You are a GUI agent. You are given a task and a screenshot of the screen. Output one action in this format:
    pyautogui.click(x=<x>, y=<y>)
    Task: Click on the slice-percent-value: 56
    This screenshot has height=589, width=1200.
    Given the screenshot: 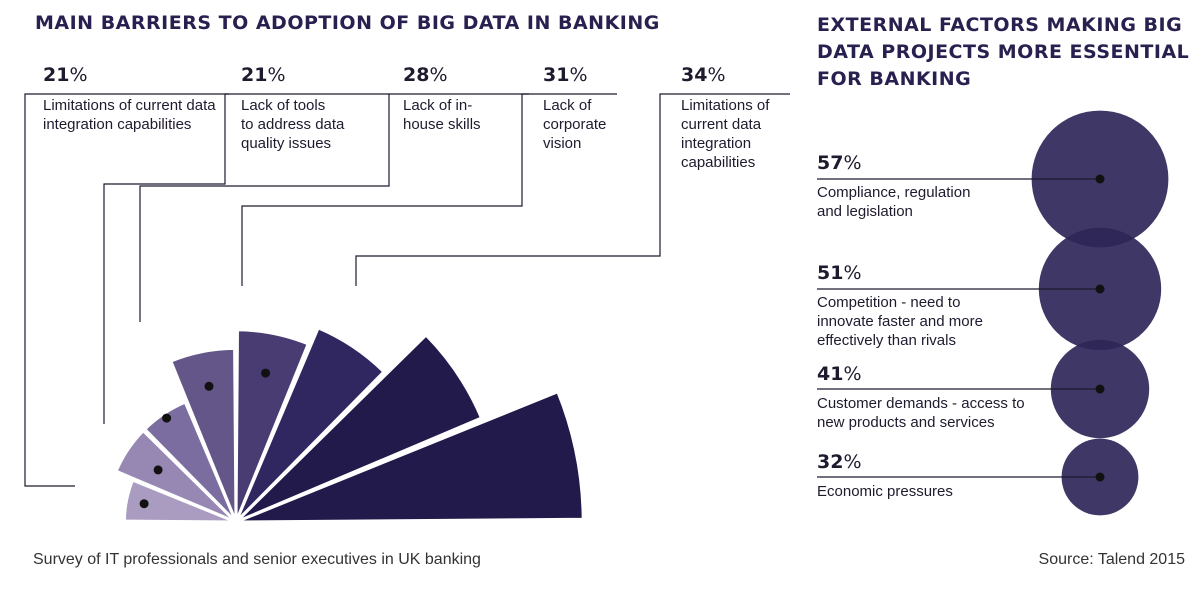 What is the action you would take?
    pyautogui.click(x=655, y=420)
    